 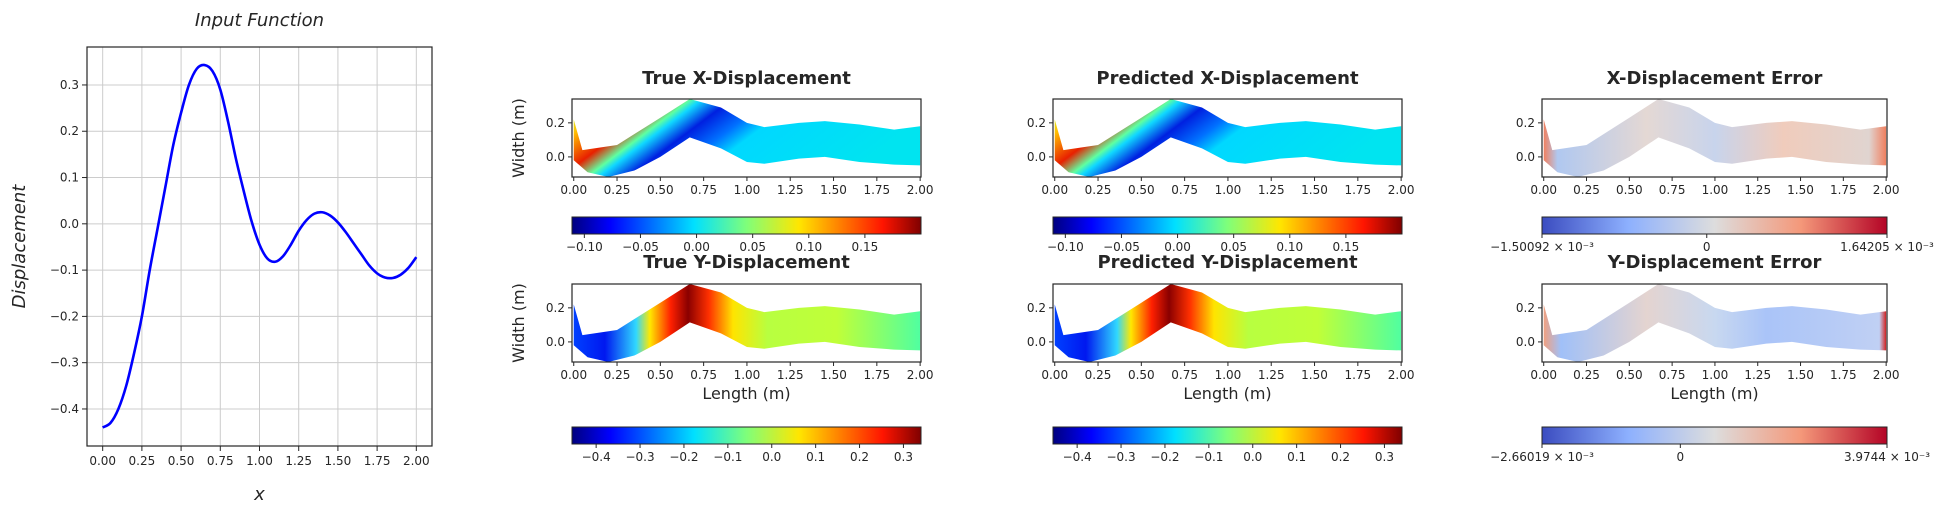 What do you see at coordinates (64, 270) in the screenshot?
I see `y-tick-label: −0.1` at bounding box center [64, 270].